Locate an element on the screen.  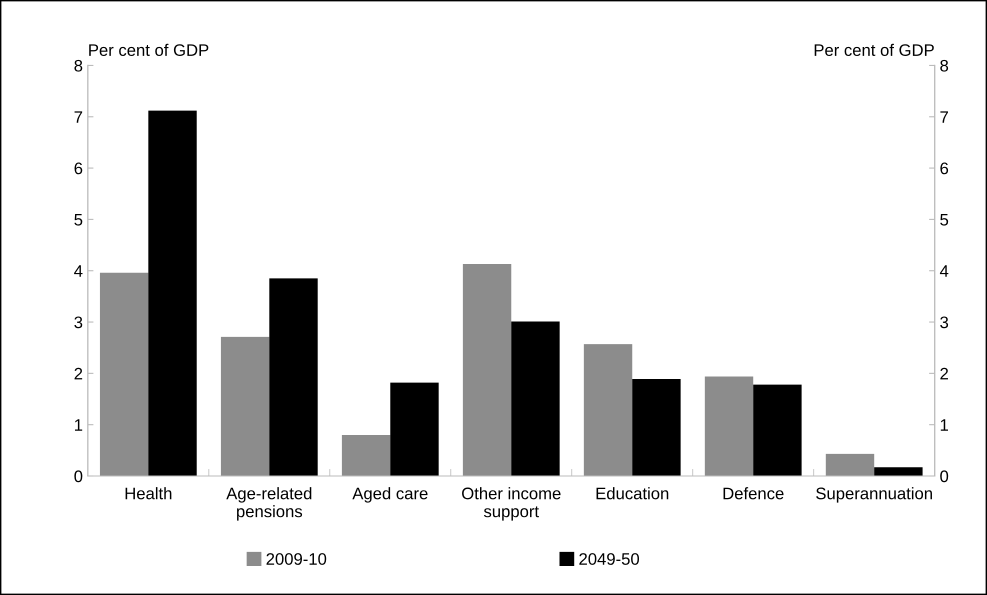
y-tick-label: 0 is located at coordinates (78, 476).